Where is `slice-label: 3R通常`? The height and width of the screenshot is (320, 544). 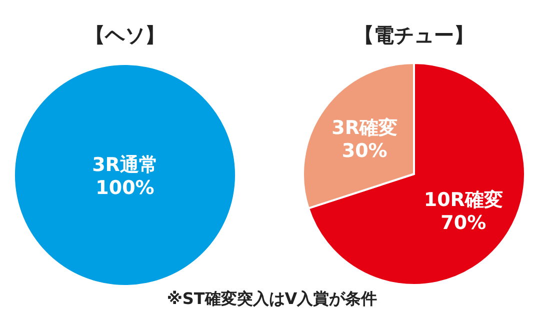 slice-label: 3R通常 is located at coordinates (125, 165).